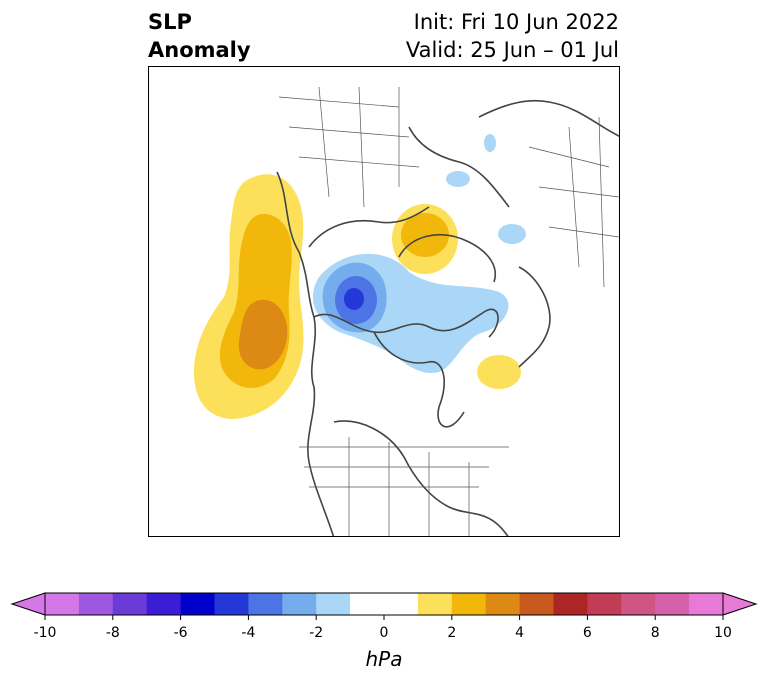 The image size is (768, 684). Describe the element at coordinates (425, 235) in the screenshot. I see `contour-plus2-kara` at that location.